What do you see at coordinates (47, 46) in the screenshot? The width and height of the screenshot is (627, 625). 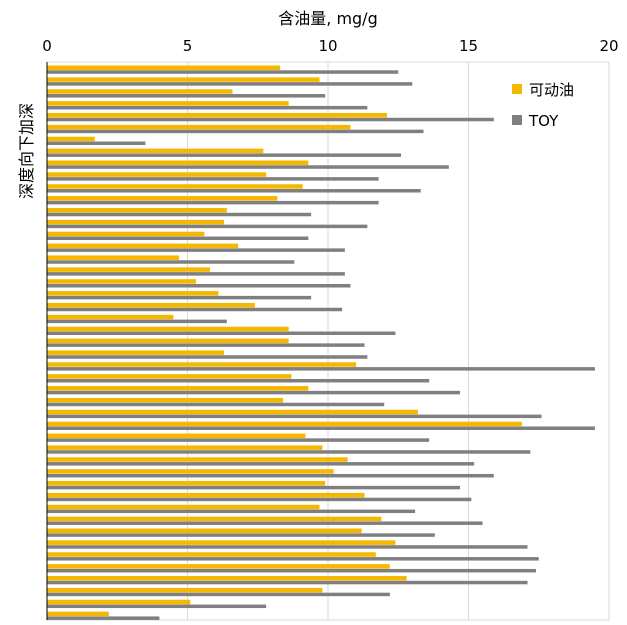 I see `x-tick-label: 0` at bounding box center [47, 46].